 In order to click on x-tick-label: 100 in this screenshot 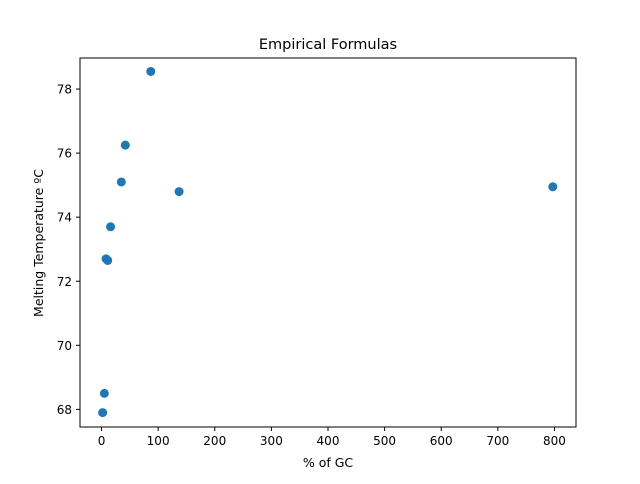, I will do `click(158, 441)`.